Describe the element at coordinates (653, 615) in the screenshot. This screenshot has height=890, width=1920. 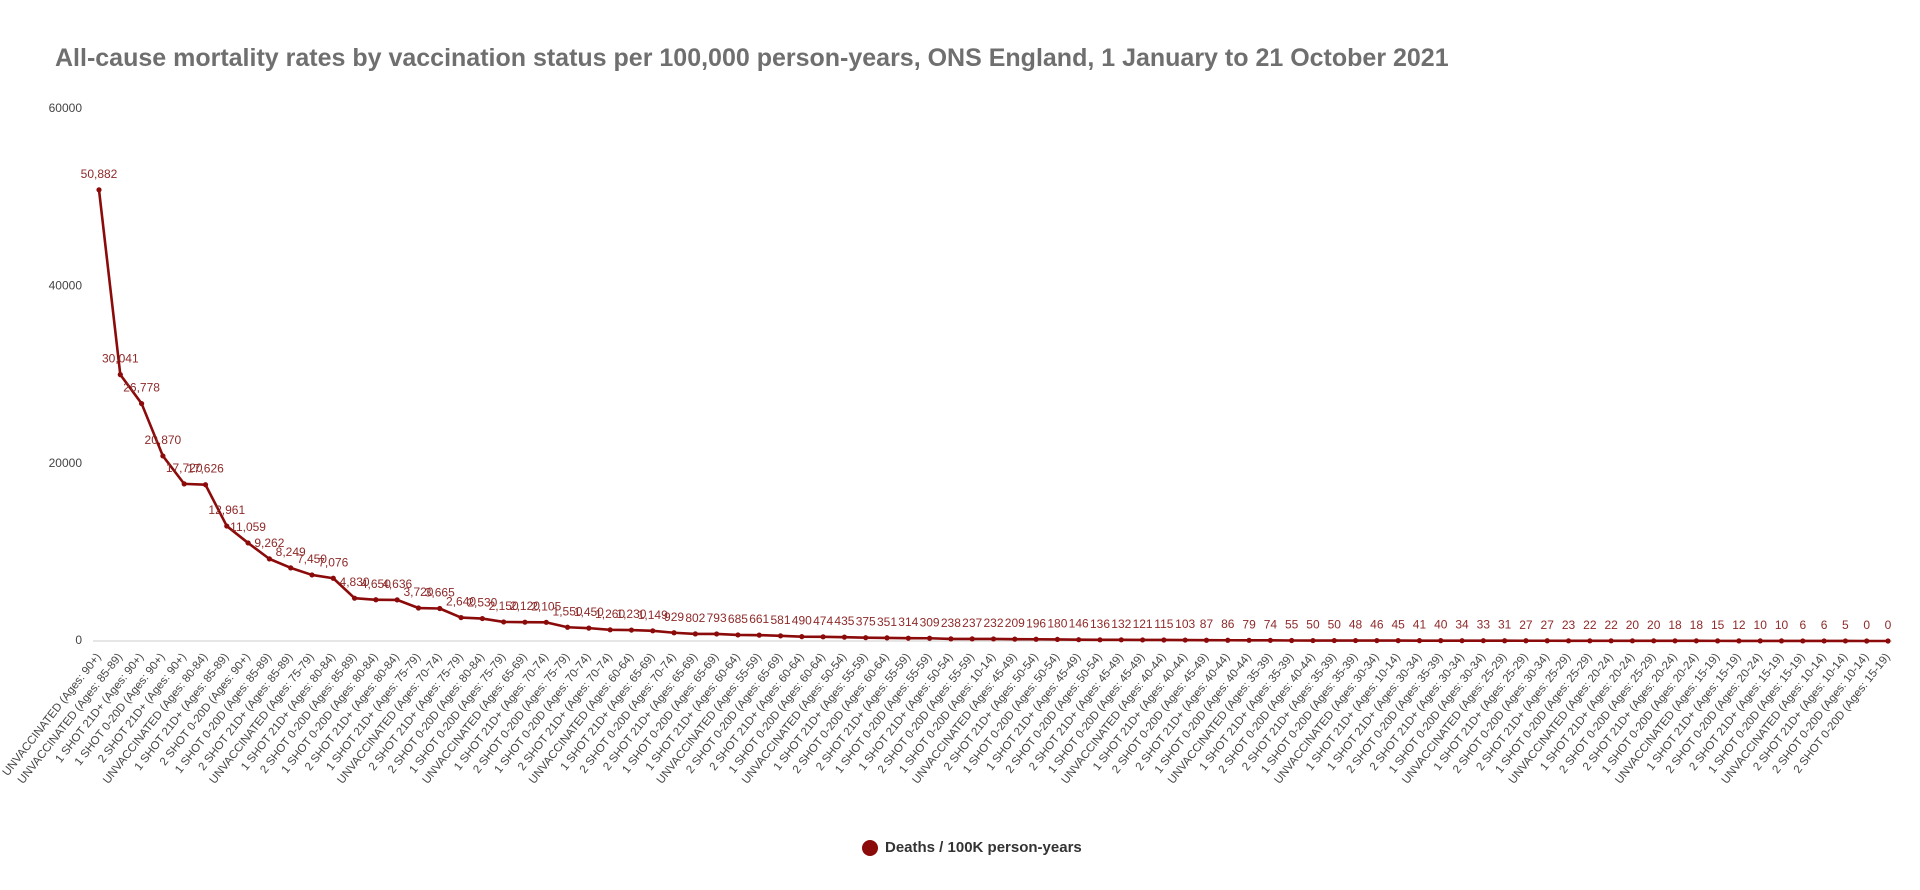
I see `data-label: 1,149` at that location.